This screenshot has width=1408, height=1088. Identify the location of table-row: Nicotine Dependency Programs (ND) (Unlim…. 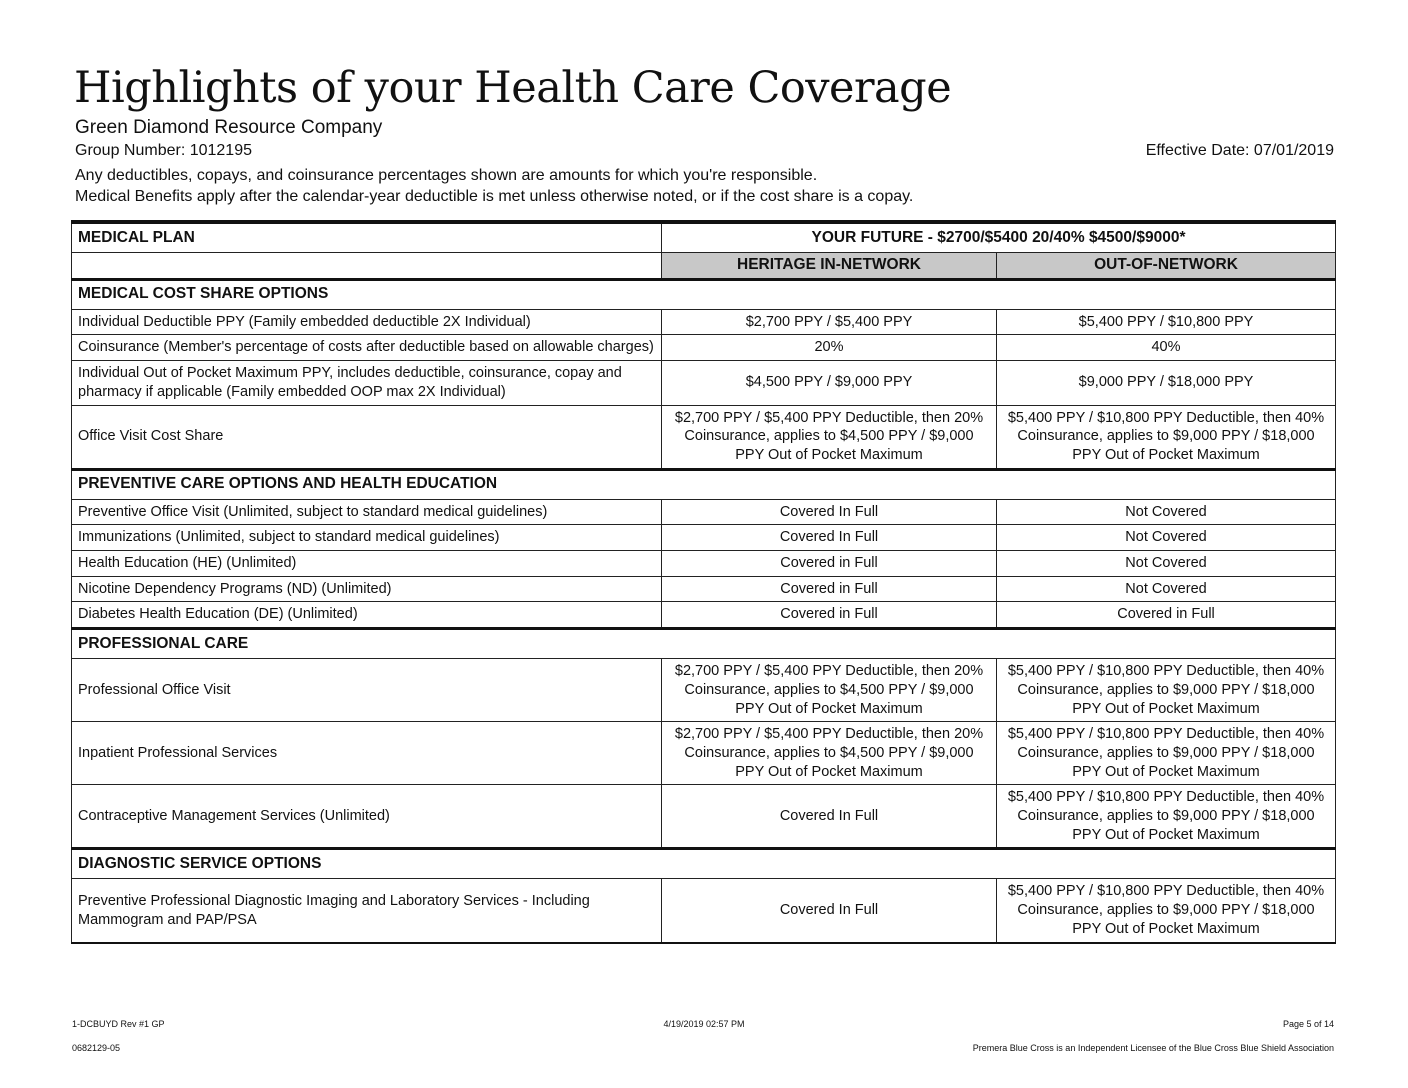
(704, 589).